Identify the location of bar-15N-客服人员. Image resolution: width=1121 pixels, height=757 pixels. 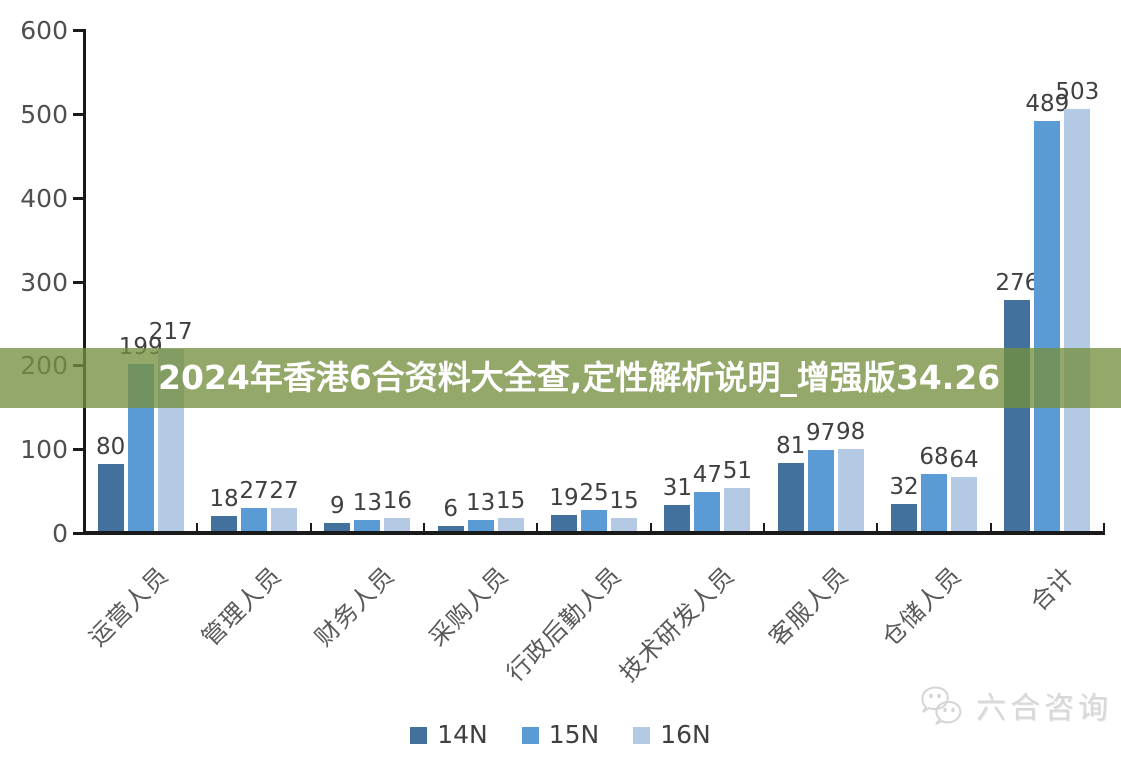
(820, 490).